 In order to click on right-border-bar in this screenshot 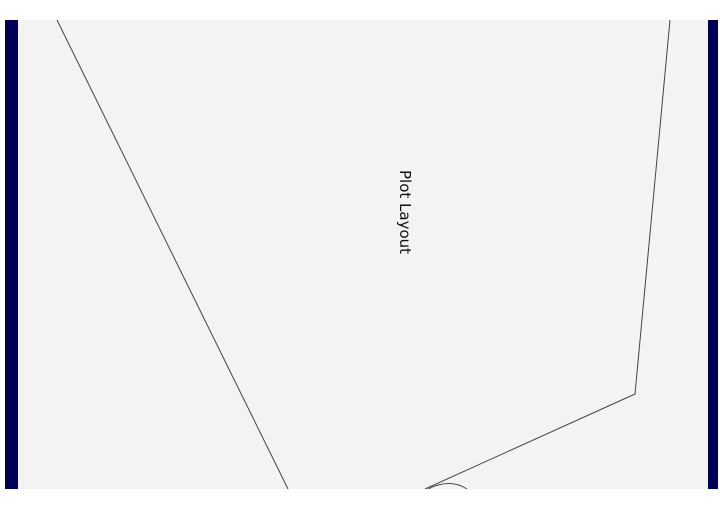, I will do `click(713, 254)`.